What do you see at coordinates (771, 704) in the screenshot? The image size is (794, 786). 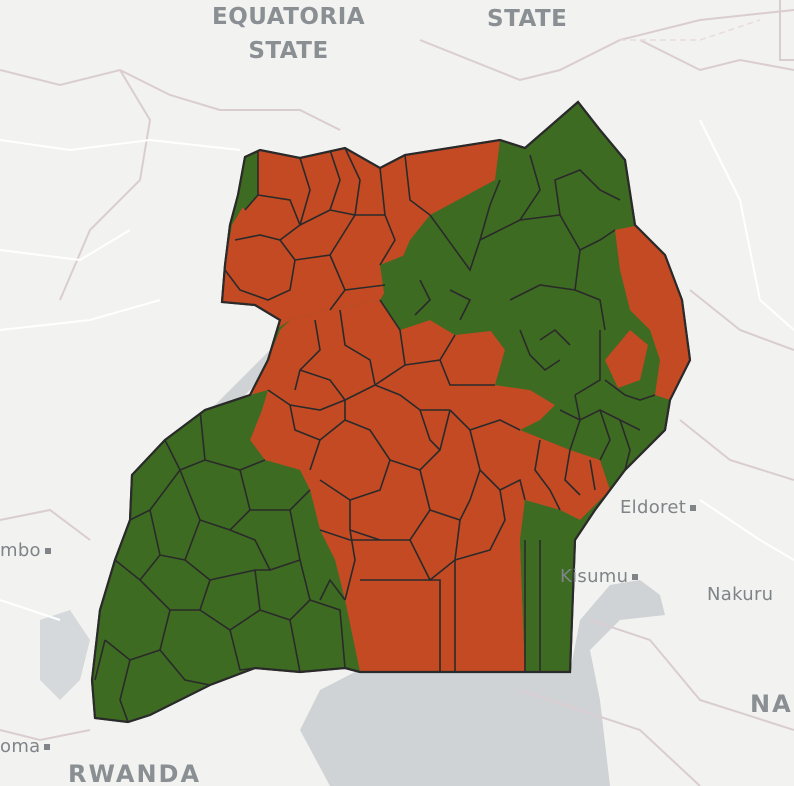 I see `label-na: NA` at bounding box center [771, 704].